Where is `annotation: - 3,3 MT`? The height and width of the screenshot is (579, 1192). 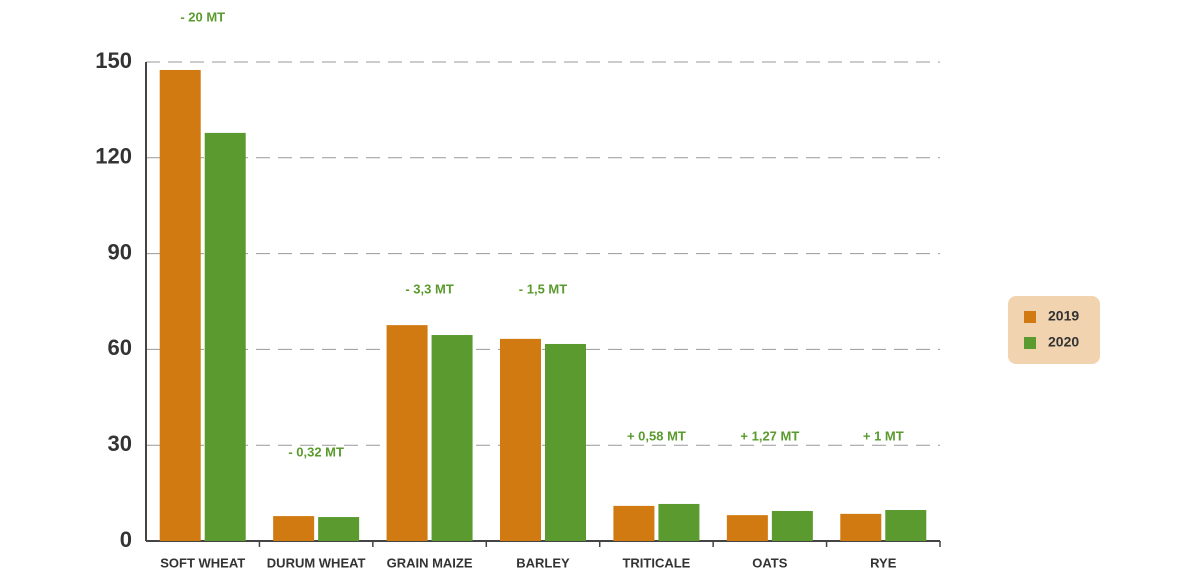 annotation: - 3,3 MT is located at coordinates (429, 288).